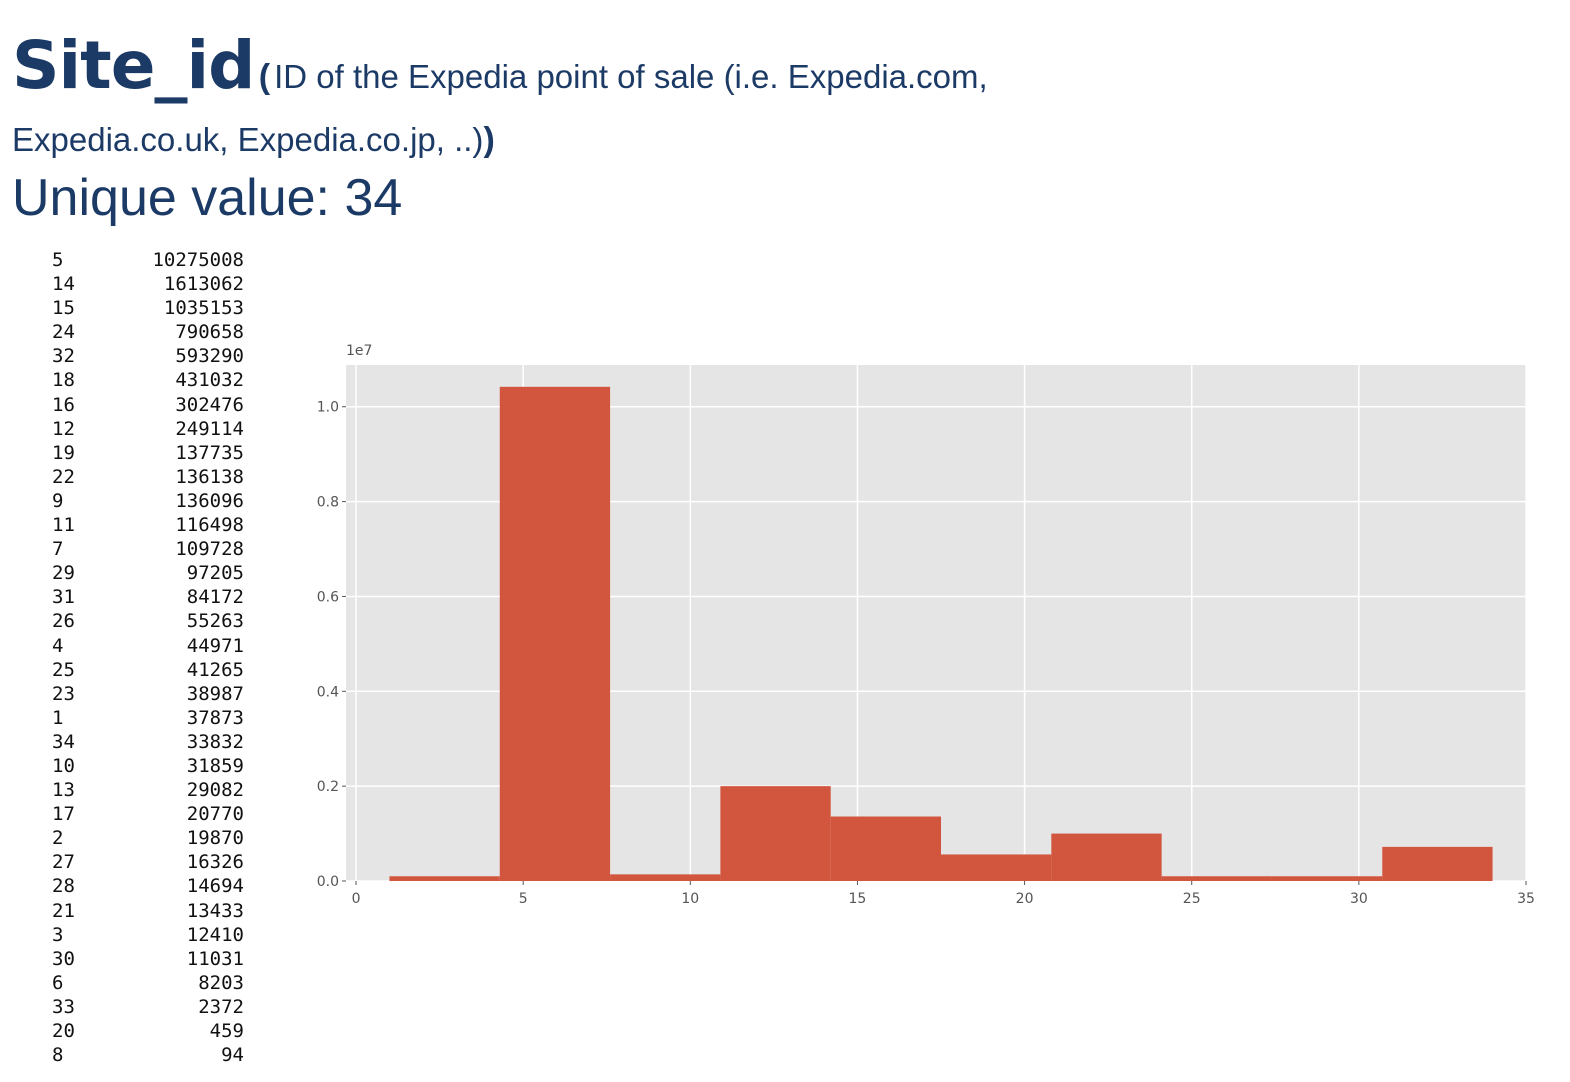 The height and width of the screenshot is (1082, 1570). Describe the element at coordinates (58, 982) in the screenshot. I see `value-count-key: 6` at that location.